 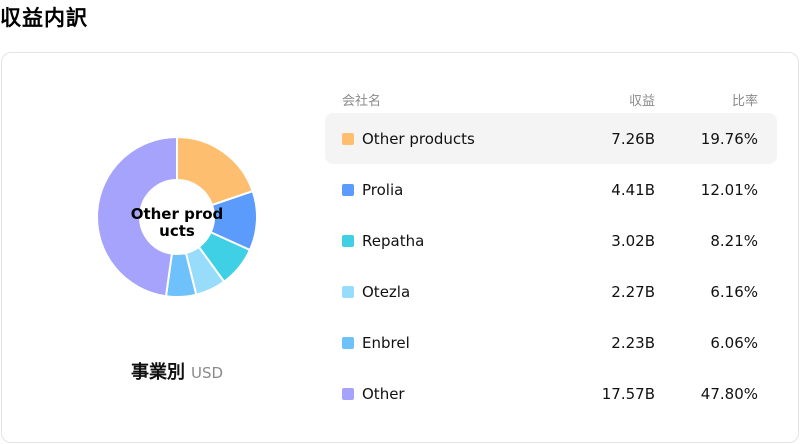 I want to click on subtitle-unit: USD, so click(x=207, y=373).